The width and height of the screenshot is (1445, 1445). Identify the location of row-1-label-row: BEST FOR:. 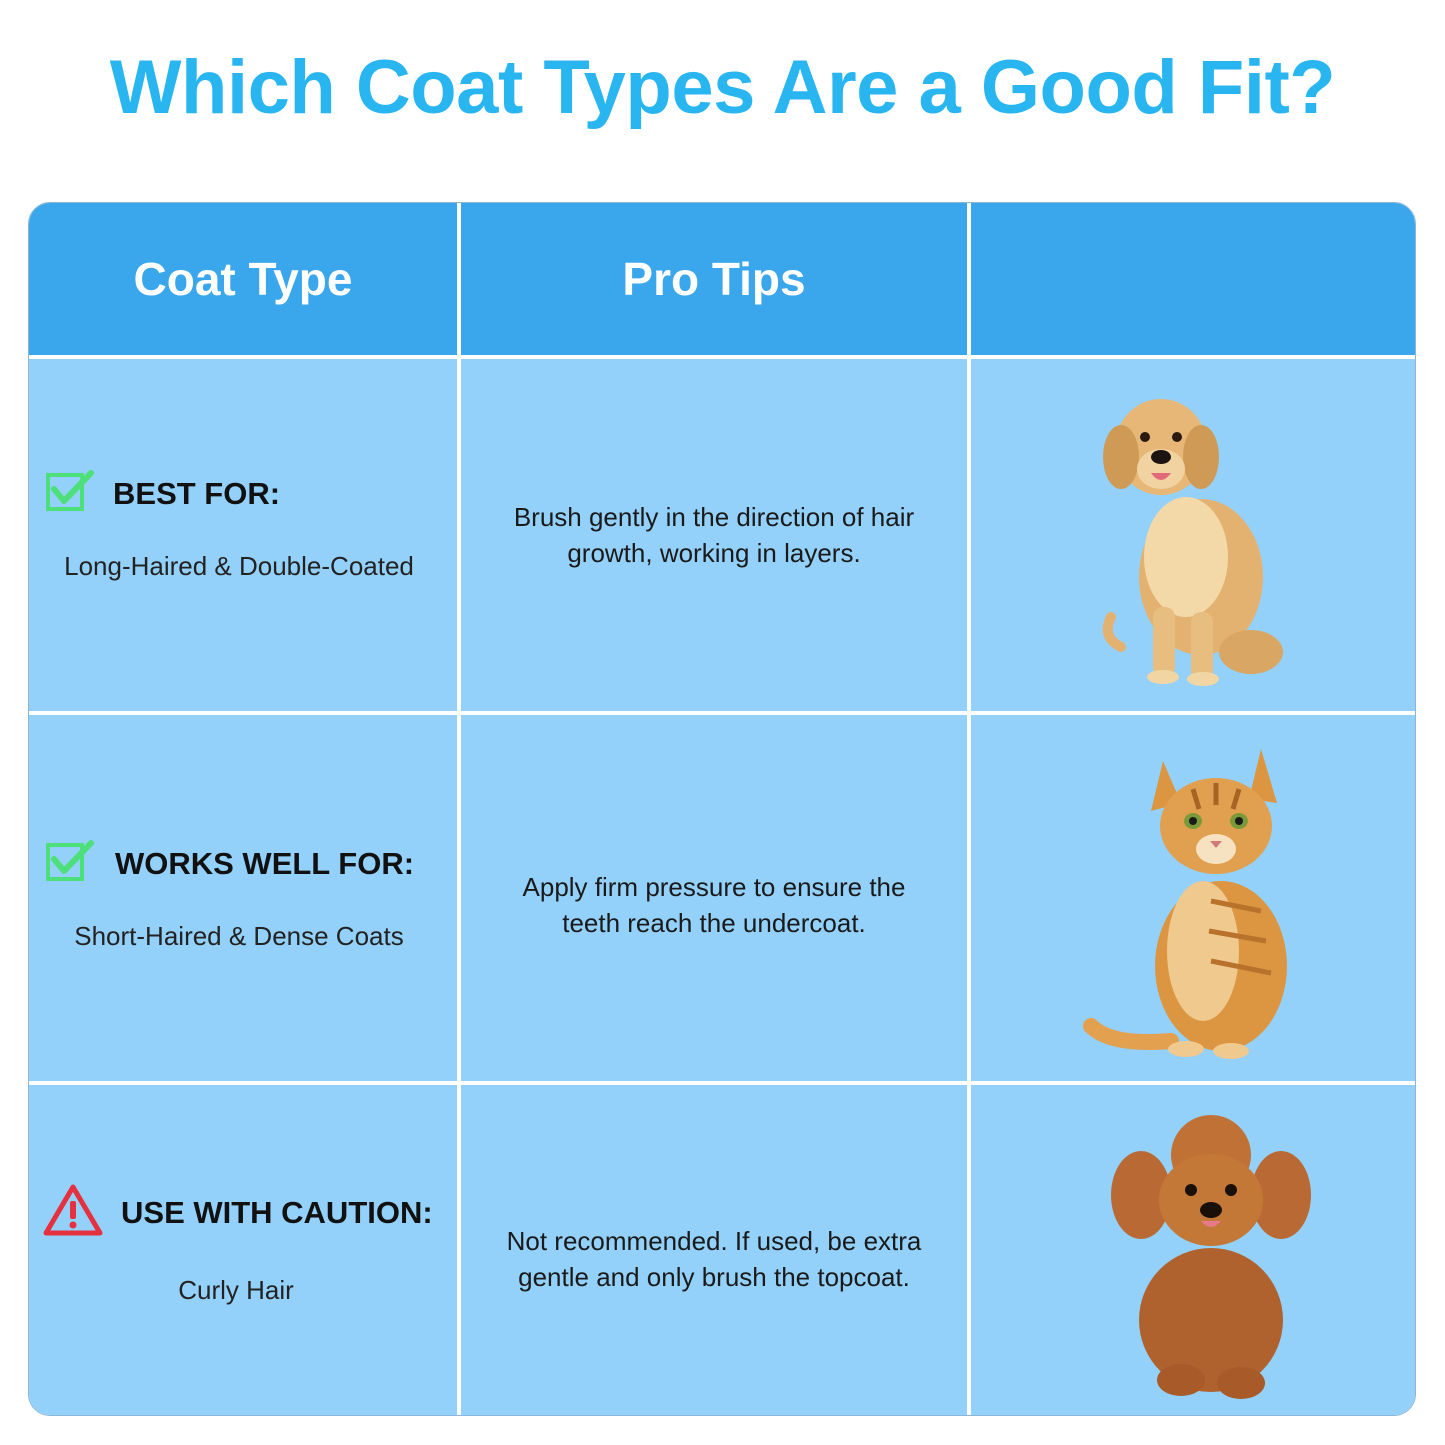
(162, 493).